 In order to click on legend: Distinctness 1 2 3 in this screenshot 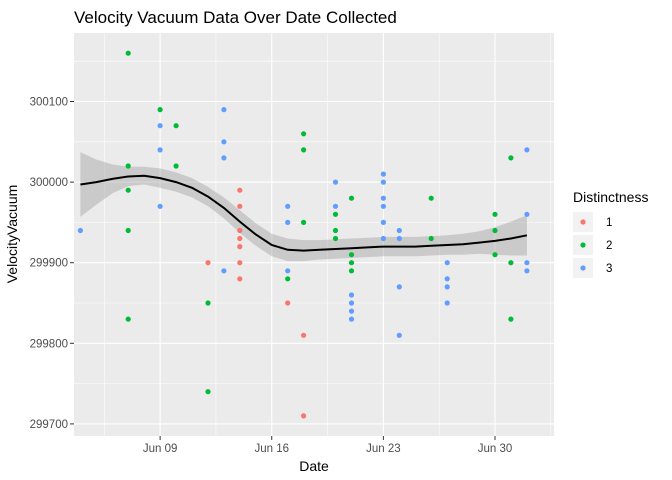, I will do `click(610, 233)`.